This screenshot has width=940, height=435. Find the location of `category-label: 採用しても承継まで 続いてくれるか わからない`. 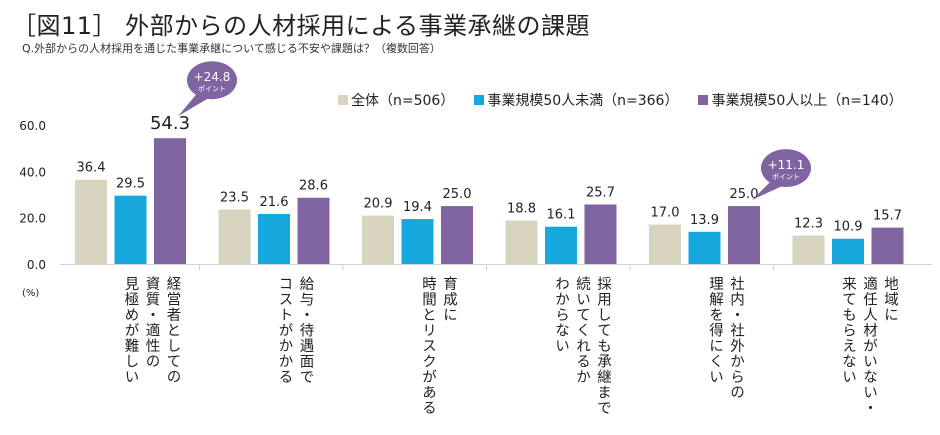

category-label: 採用しても承継まで 続いてくれるか わからない is located at coordinates (581, 346).